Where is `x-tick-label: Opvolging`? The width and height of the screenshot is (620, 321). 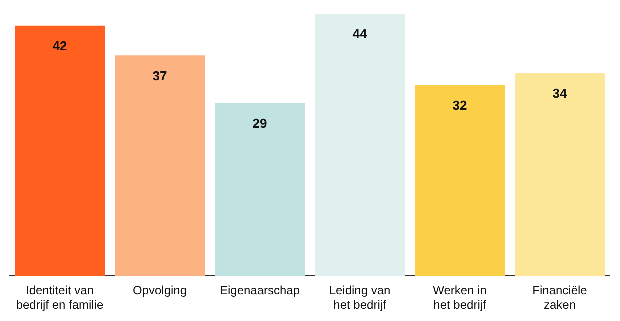 x-tick-label: Opvolging is located at coordinates (160, 291).